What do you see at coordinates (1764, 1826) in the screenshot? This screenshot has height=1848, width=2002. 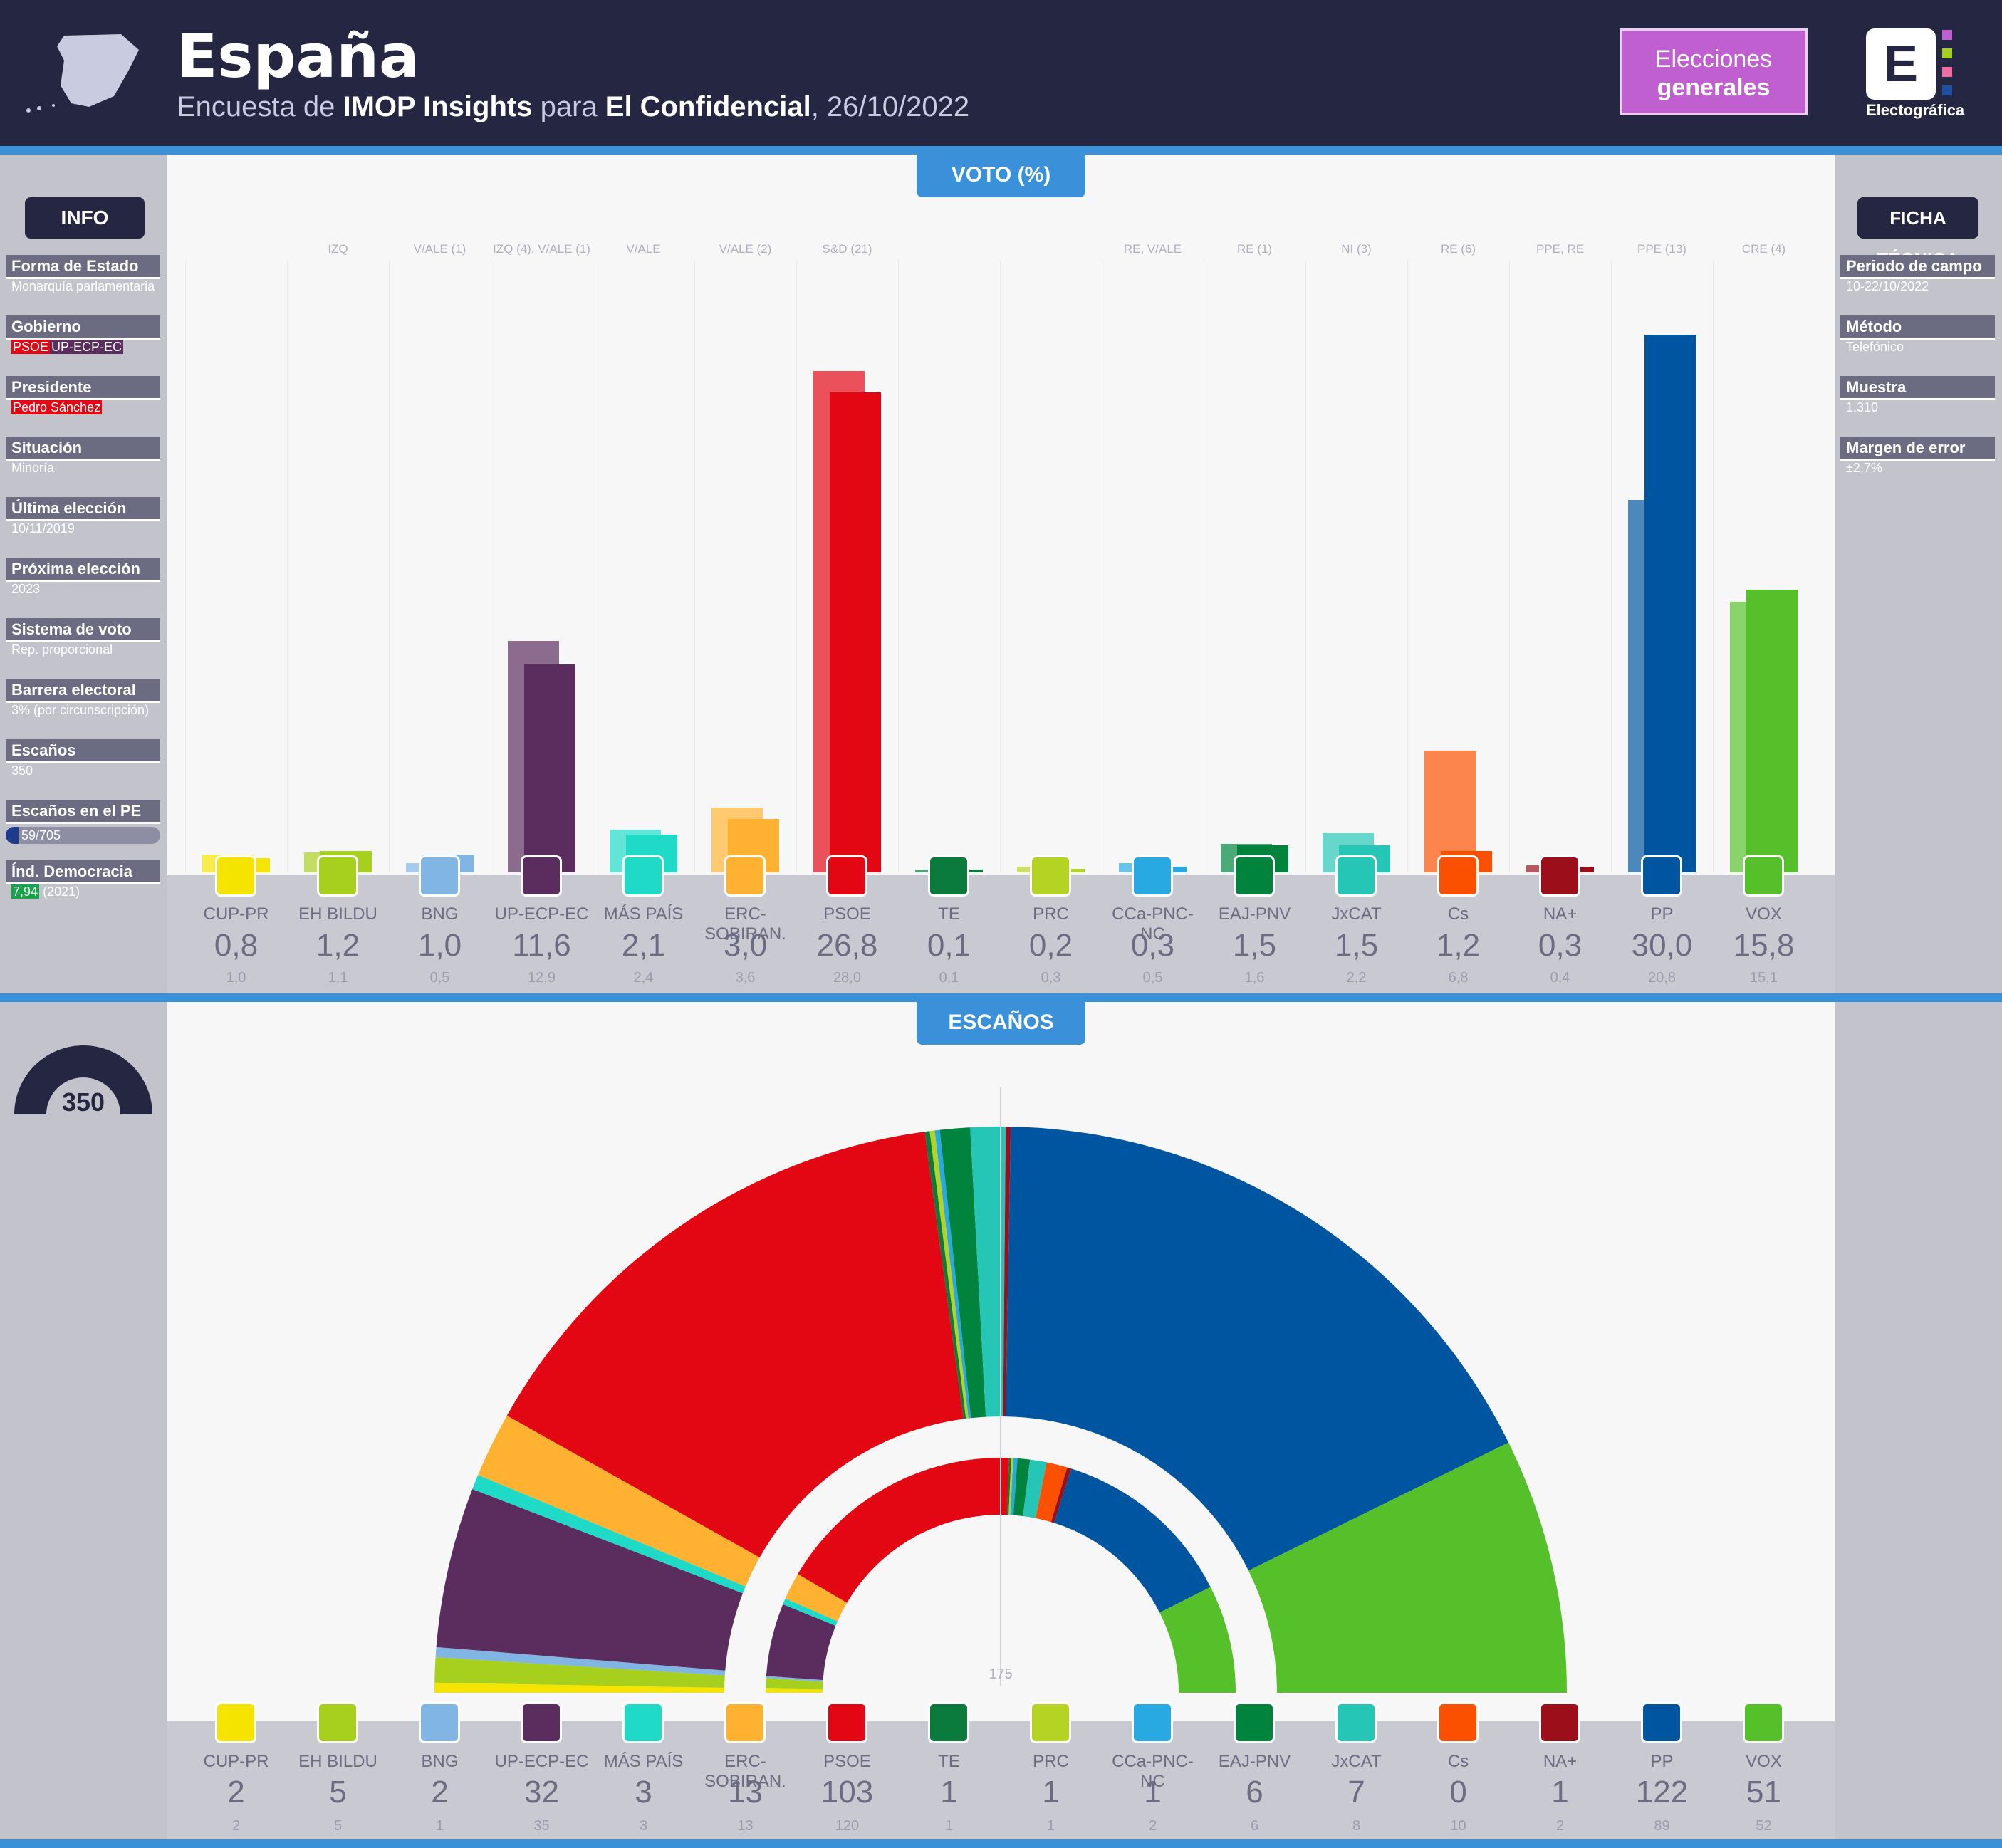 I see `seat-previous-label: 52` at bounding box center [1764, 1826].